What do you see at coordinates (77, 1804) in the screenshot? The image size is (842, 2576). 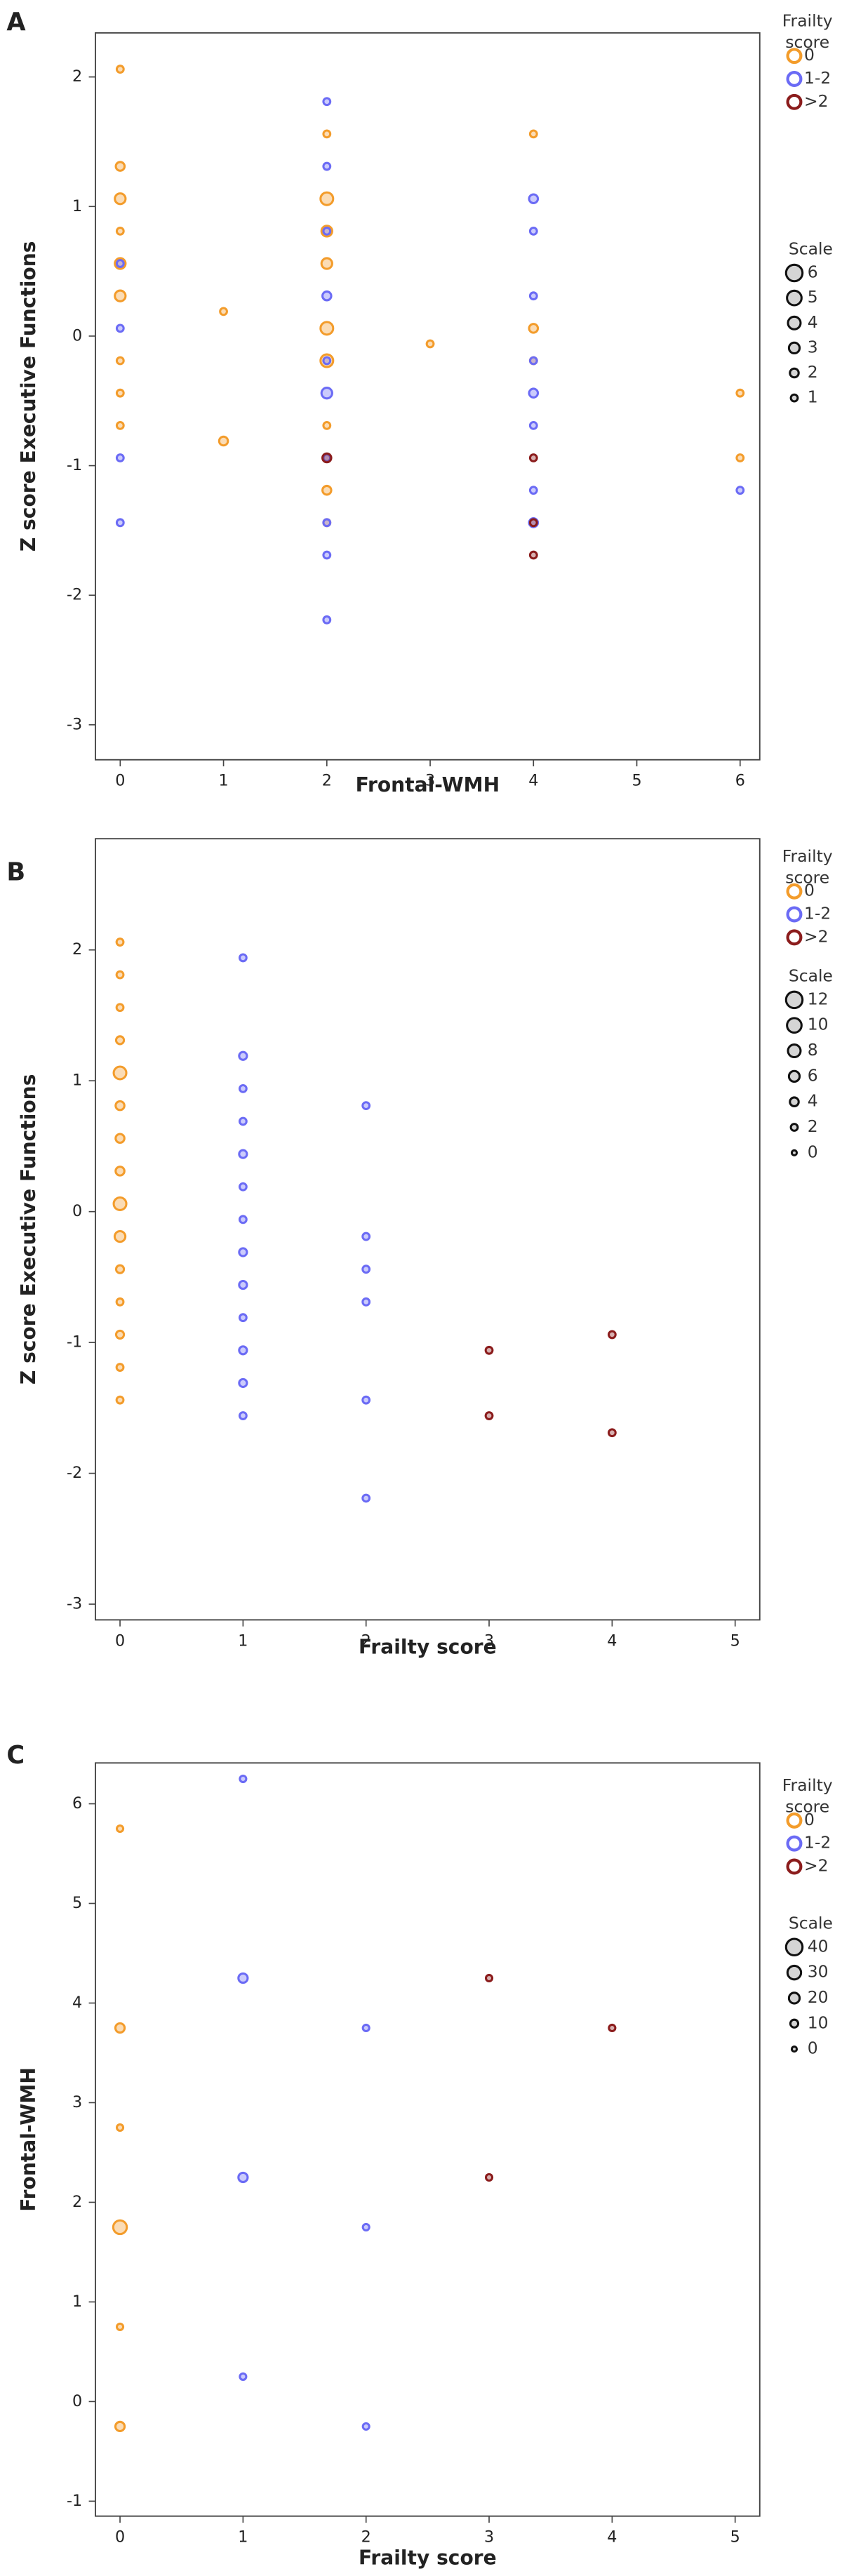 I see `y-tick-label: 6` at bounding box center [77, 1804].